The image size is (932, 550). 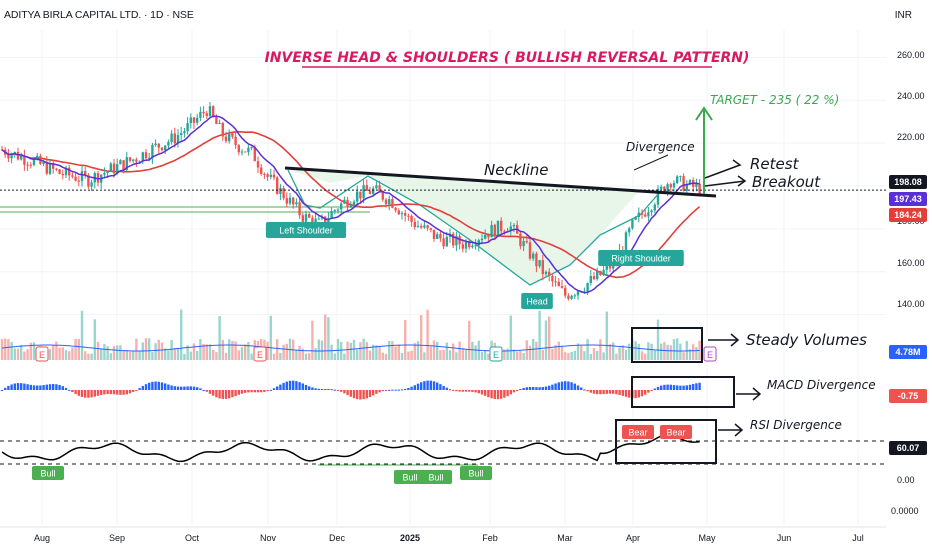 What do you see at coordinates (908, 199) in the screenshot?
I see `price-badge: 197.43` at bounding box center [908, 199].